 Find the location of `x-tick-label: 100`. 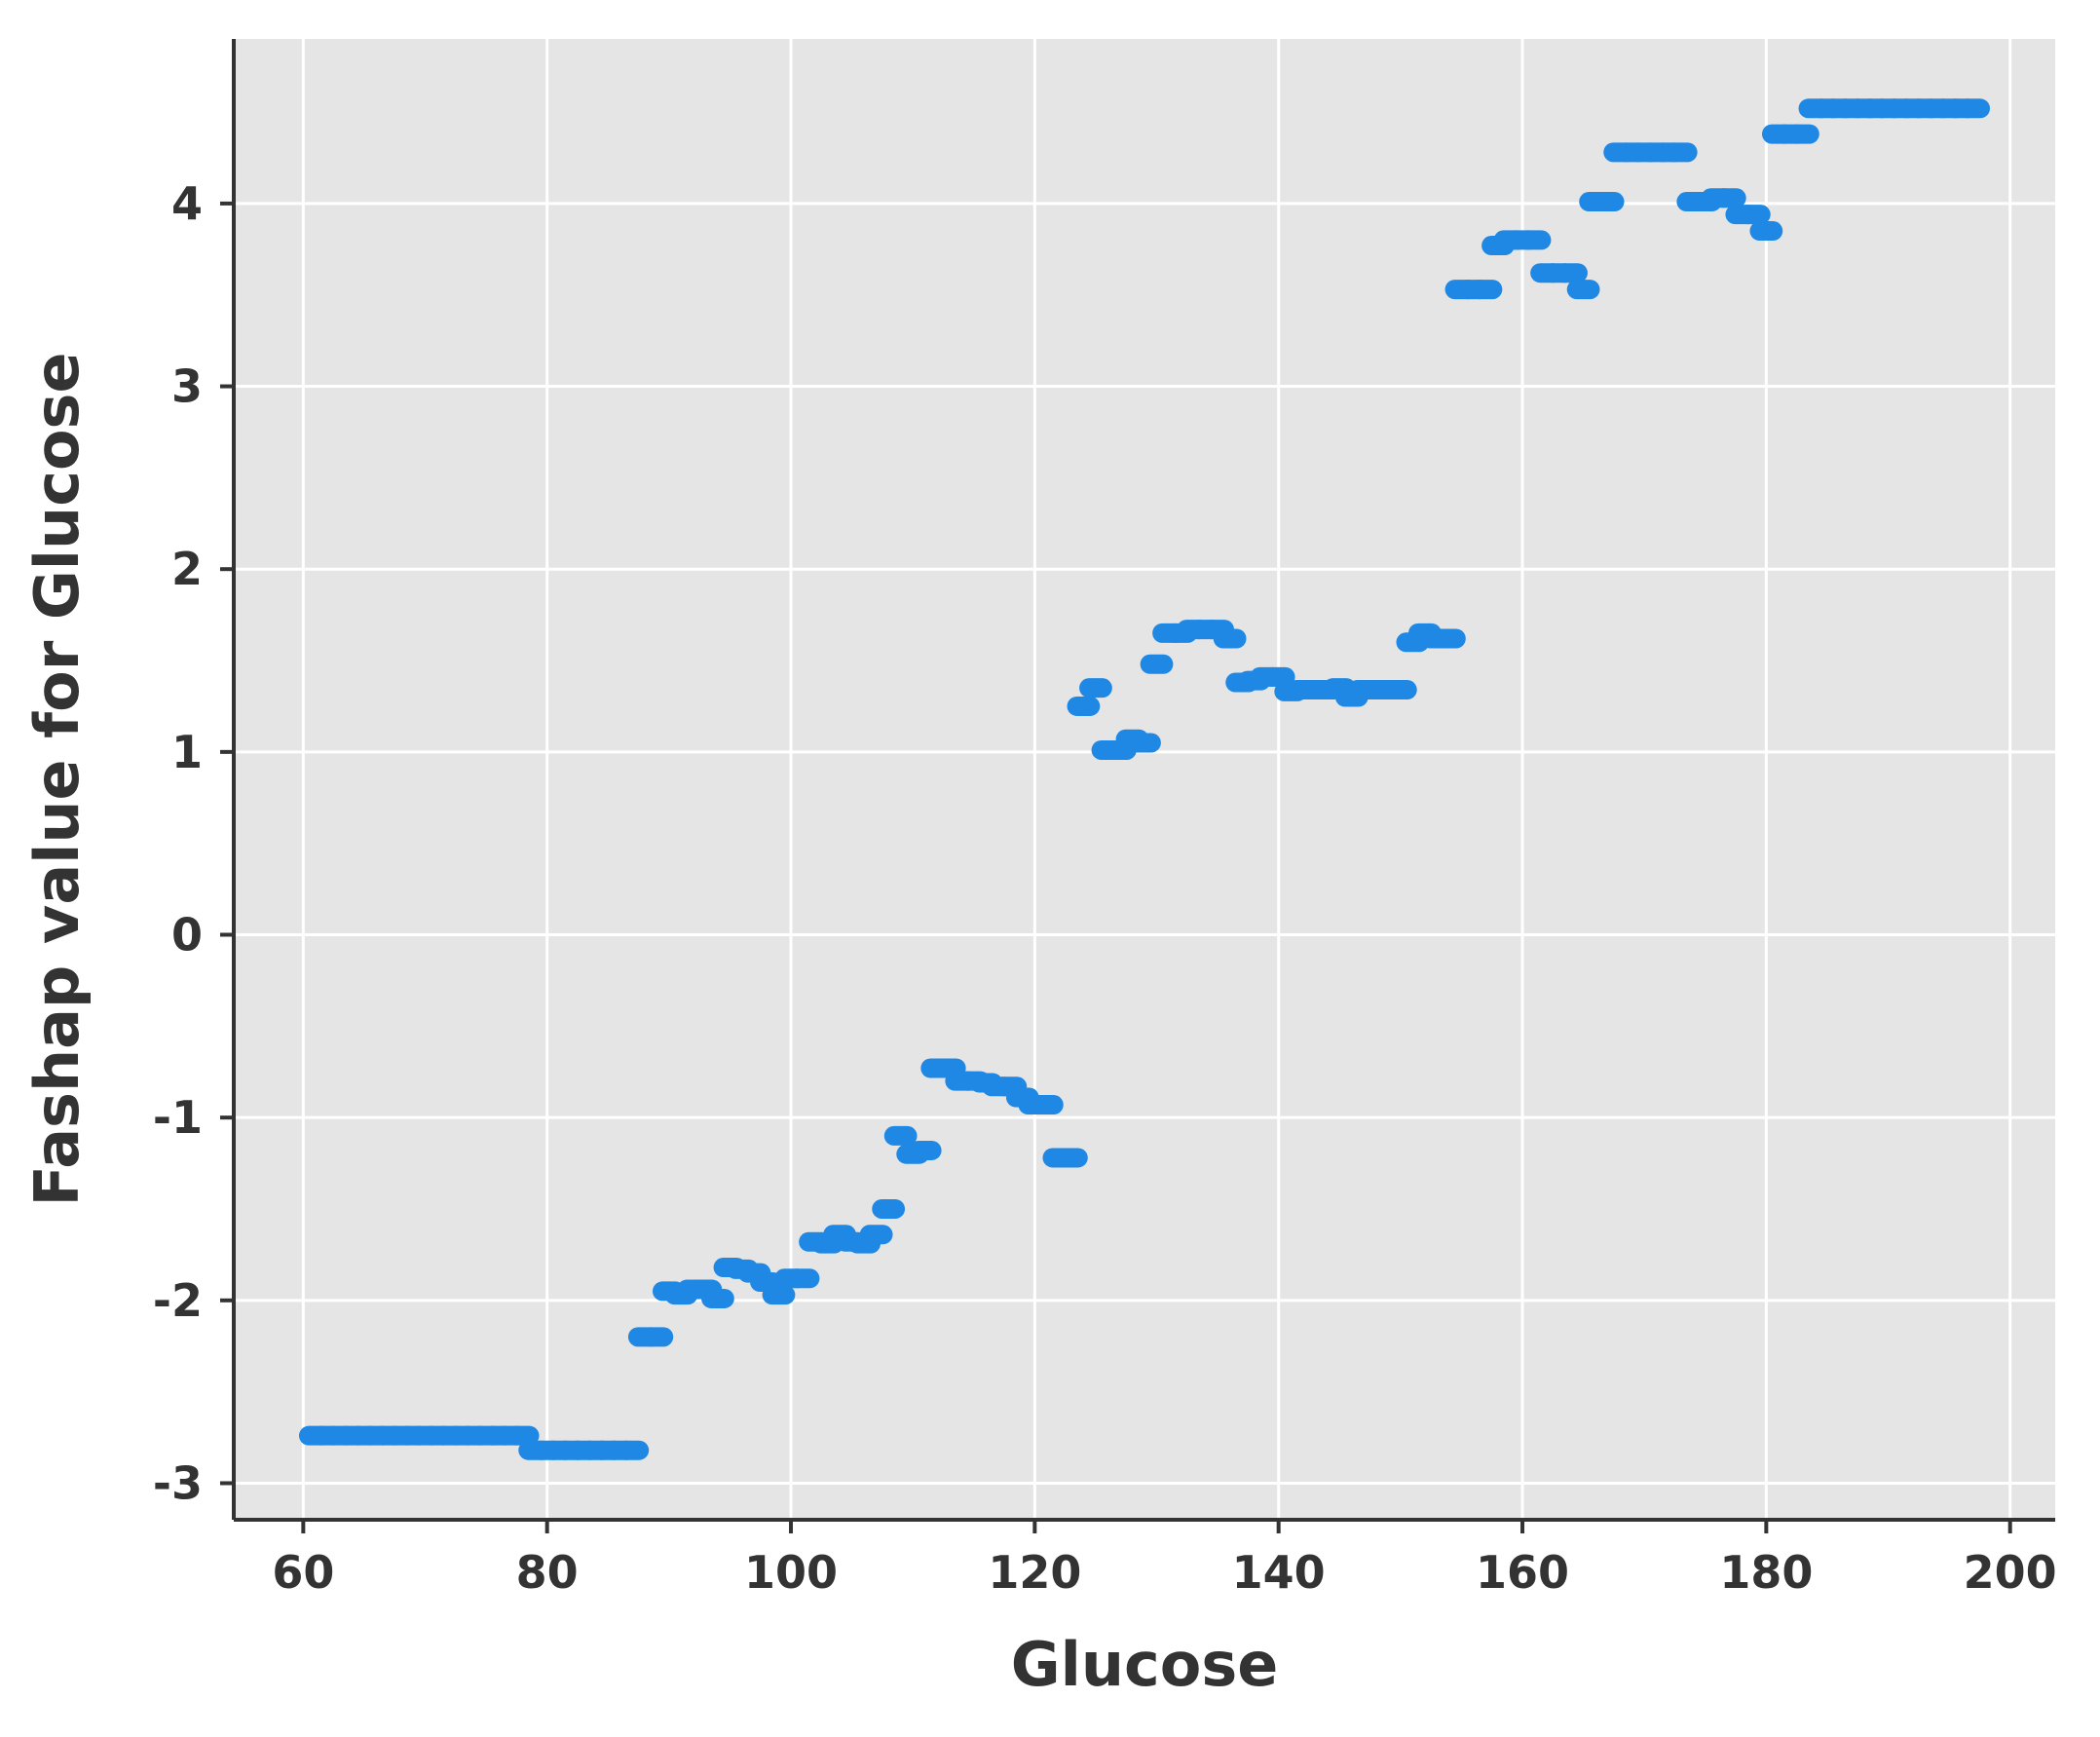

x-tick-label: 100 is located at coordinates (791, 1572).